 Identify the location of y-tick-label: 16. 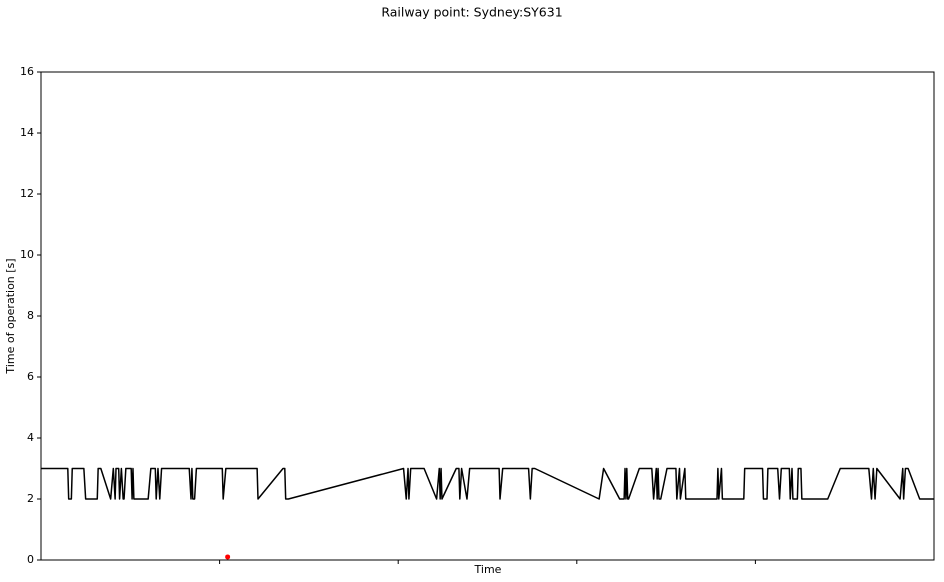
(27, 71).